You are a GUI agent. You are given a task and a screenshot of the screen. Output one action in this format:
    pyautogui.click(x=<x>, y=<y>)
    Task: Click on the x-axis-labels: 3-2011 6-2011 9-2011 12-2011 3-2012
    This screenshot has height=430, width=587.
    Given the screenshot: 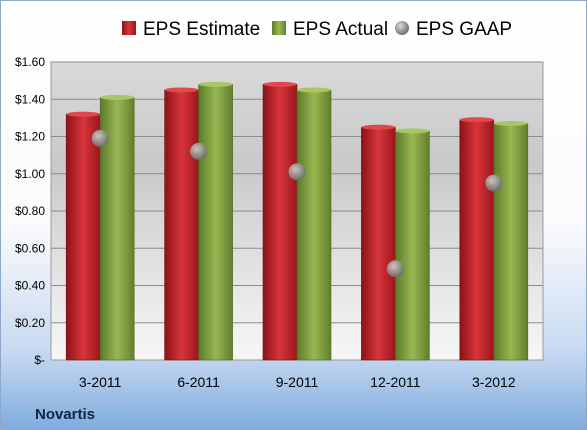 What is the action you would take?
    pyautogui.click(x=297, y=382)
    